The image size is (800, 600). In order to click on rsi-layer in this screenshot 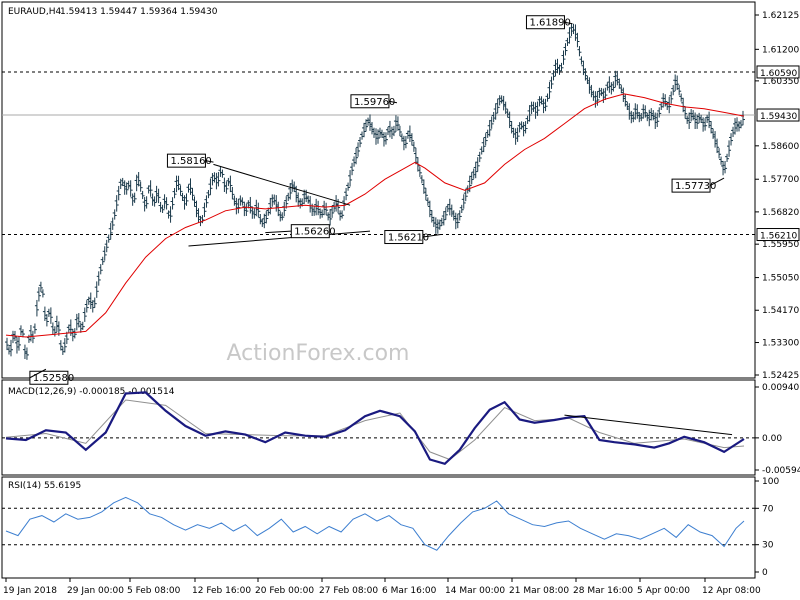, I will do `click(378, 523)`.